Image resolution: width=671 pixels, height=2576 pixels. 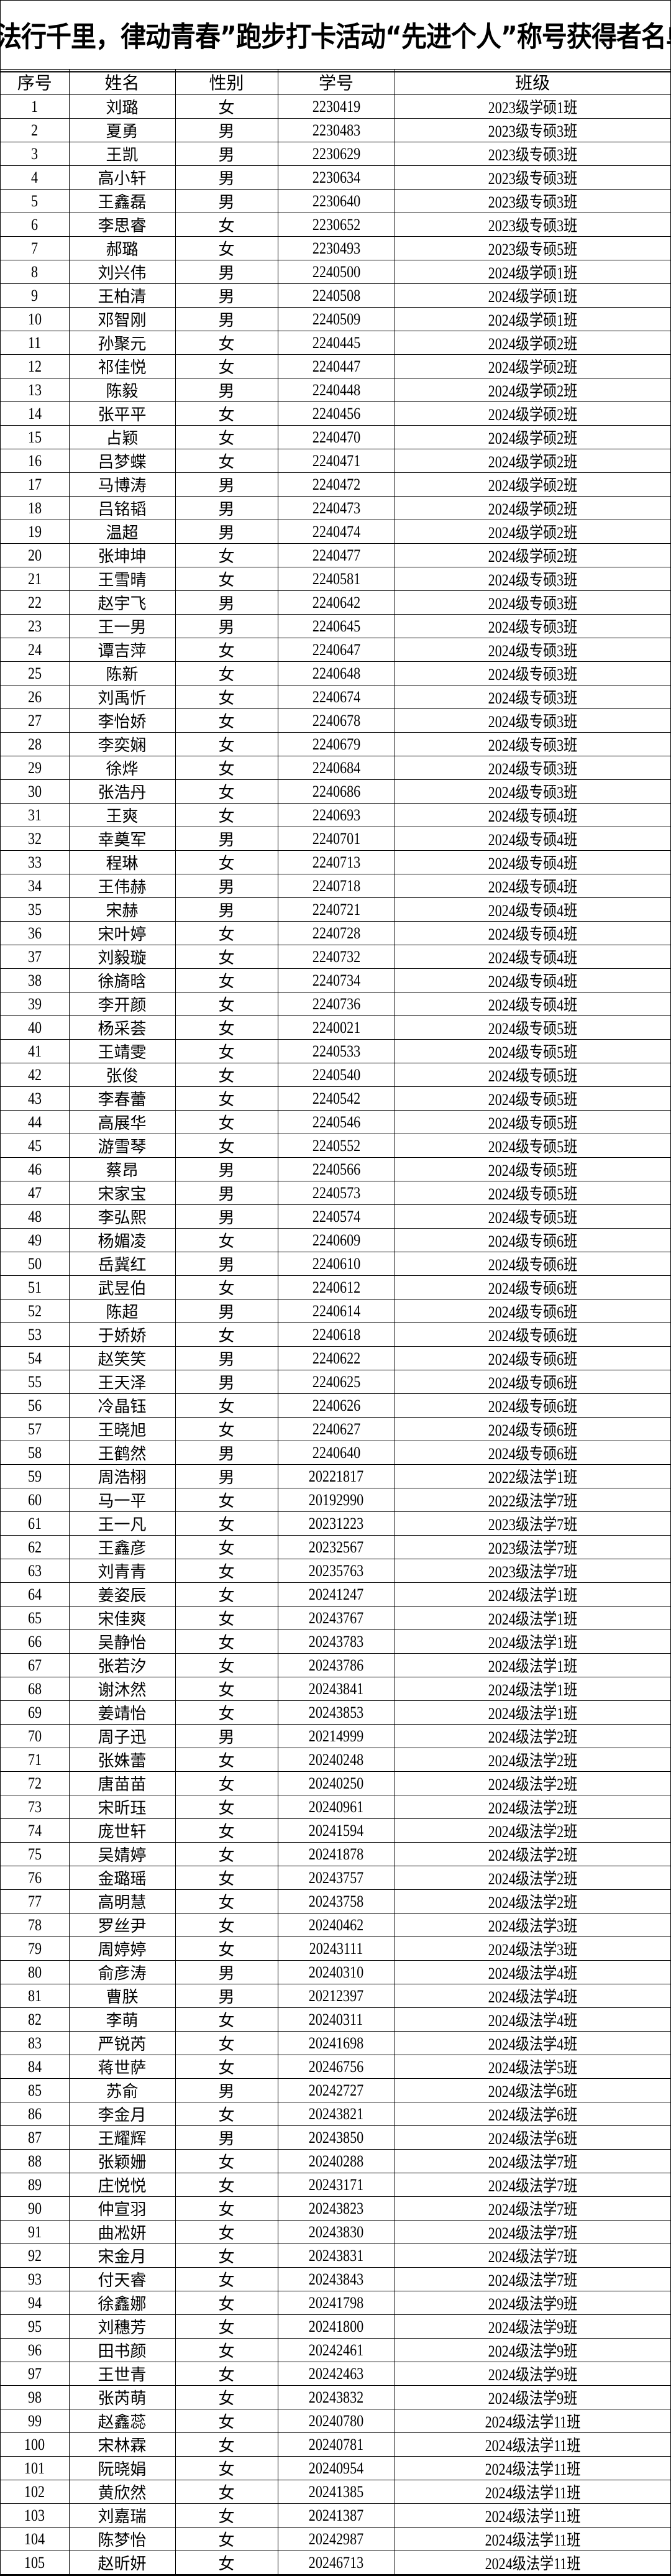 I want to click on cell-student-id-text: 20240250, so click(x=336, y=1783).